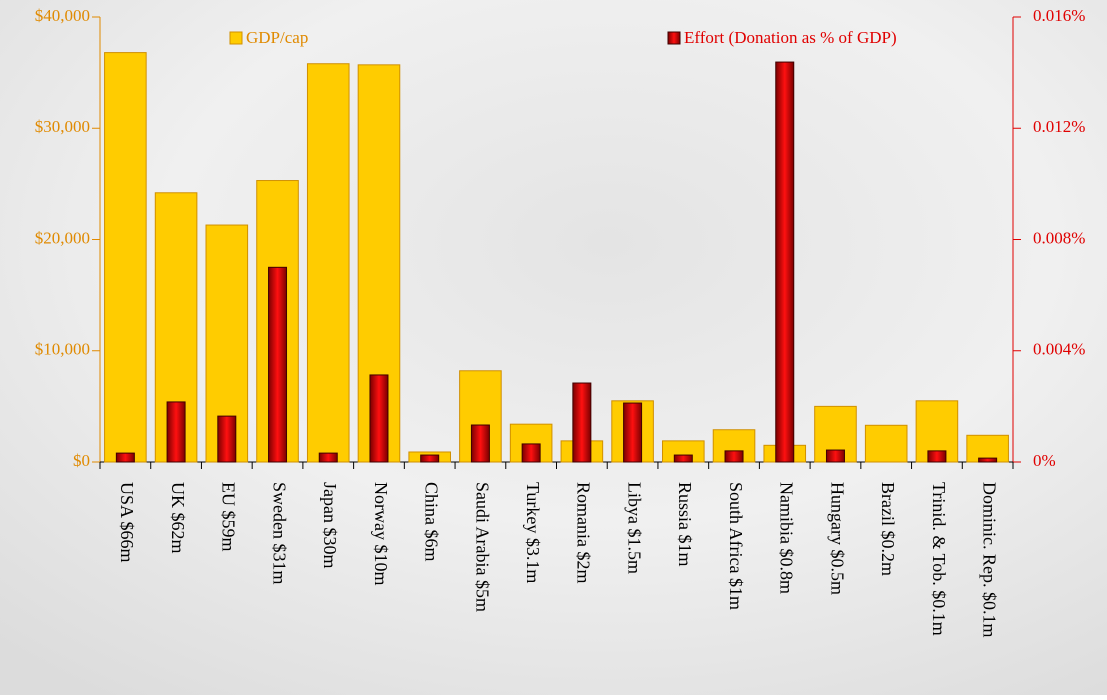  I want to click on legend-label: Effort (Donation as % of GDP), so click(790, 37).